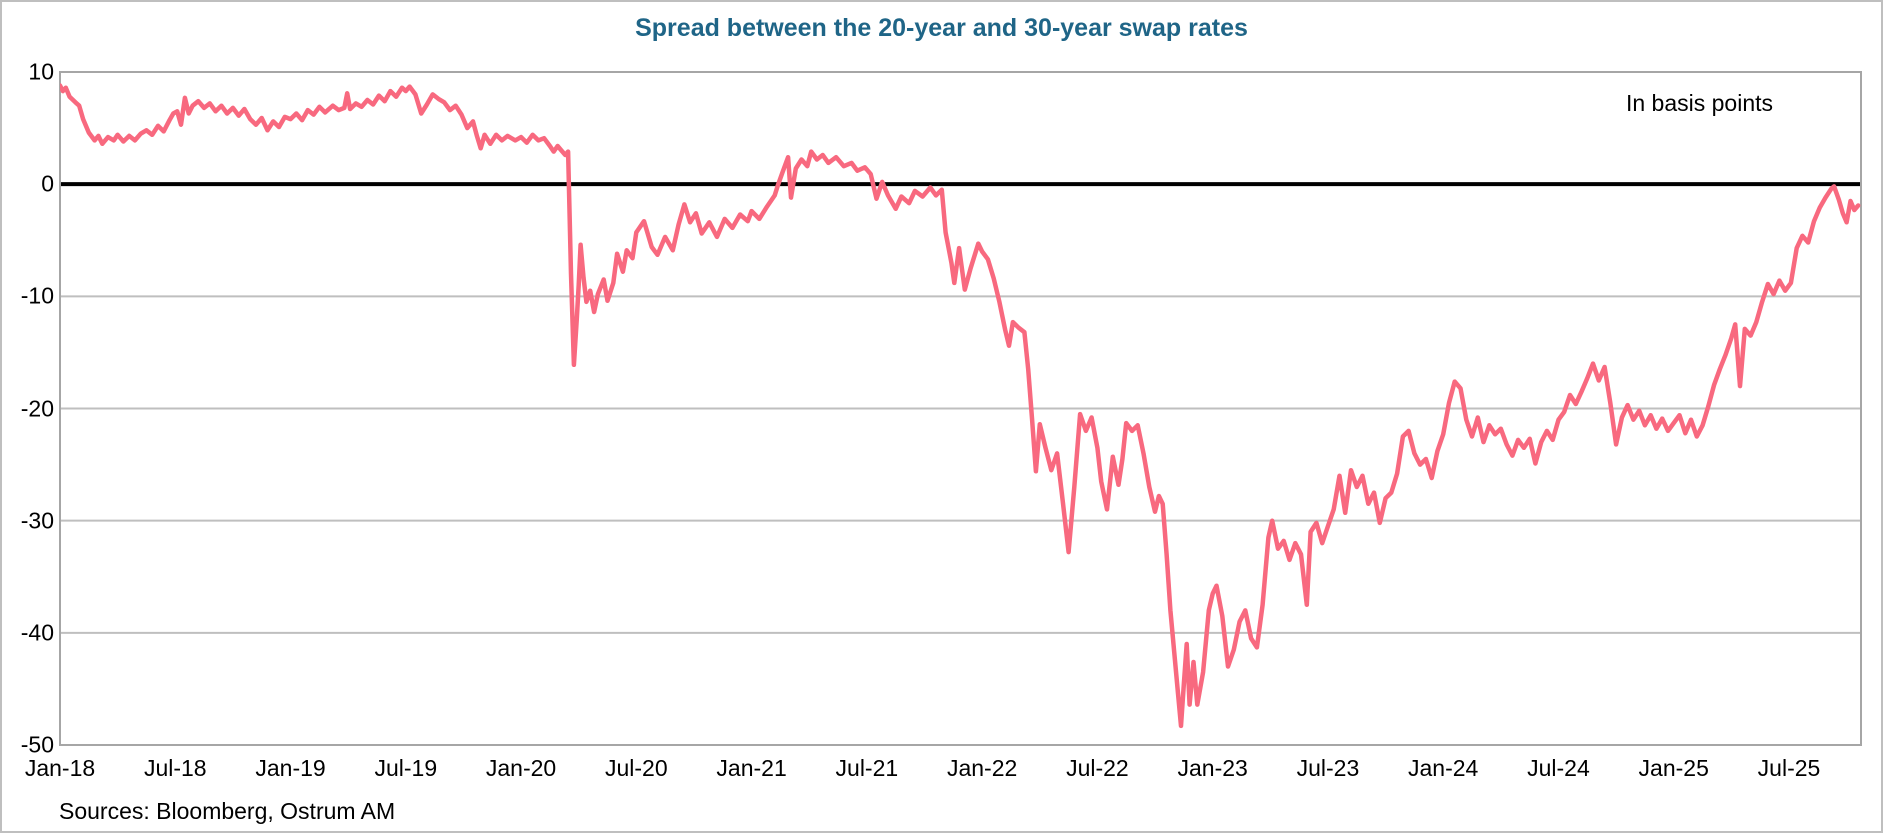 The height and width of the screenshot is (833, 1883). What do you see at coordinates (1789, 768) in the screenshot?
I see `x-tick-label: Jul-25` at bounding box center [1789, 768].